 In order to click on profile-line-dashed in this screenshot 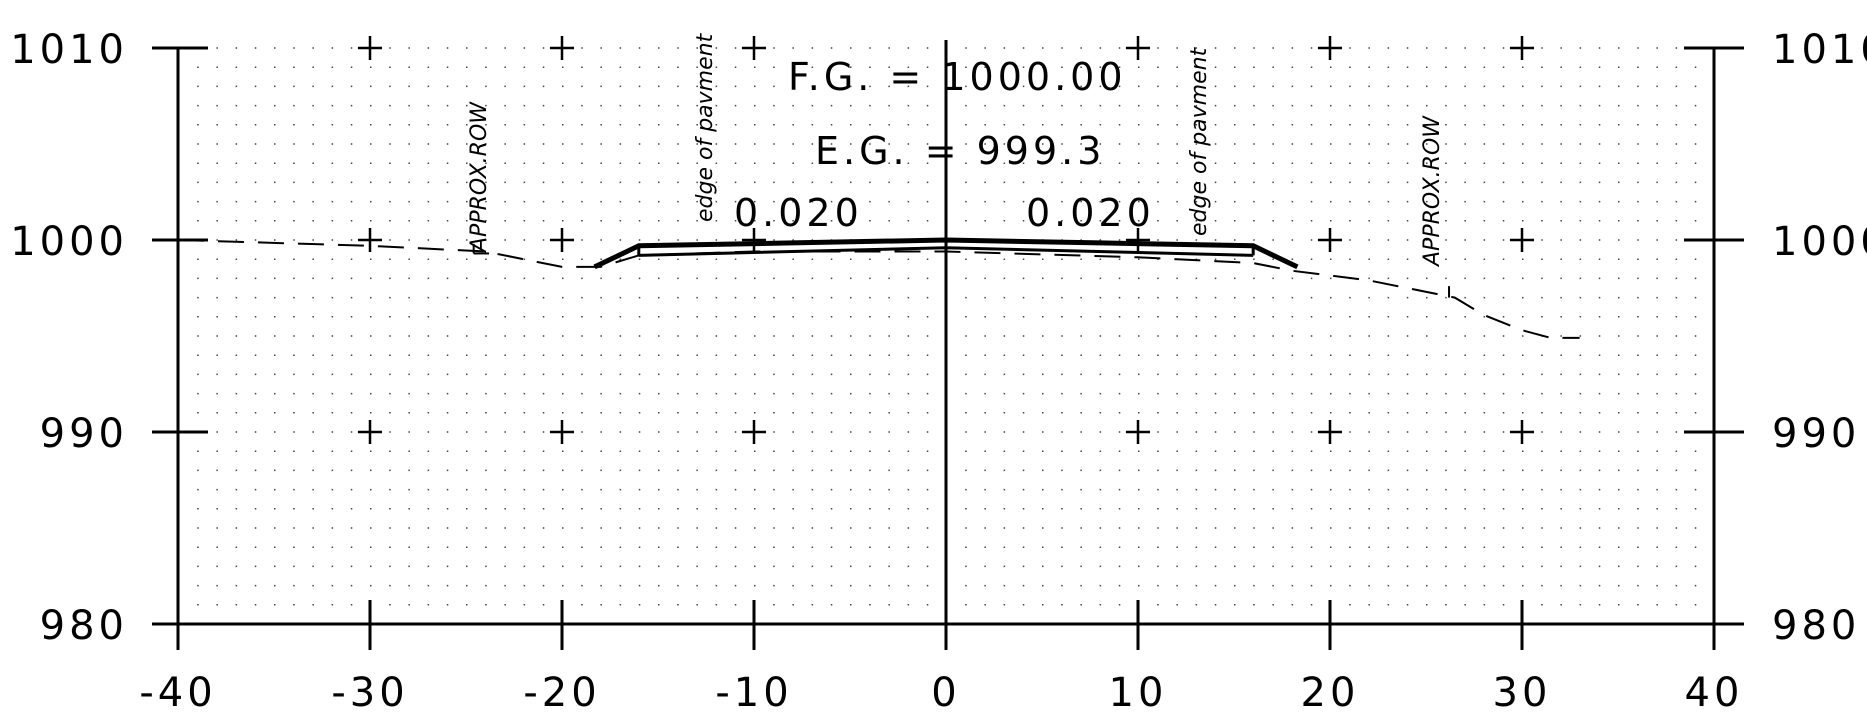, I will do `click(878, 289)`.